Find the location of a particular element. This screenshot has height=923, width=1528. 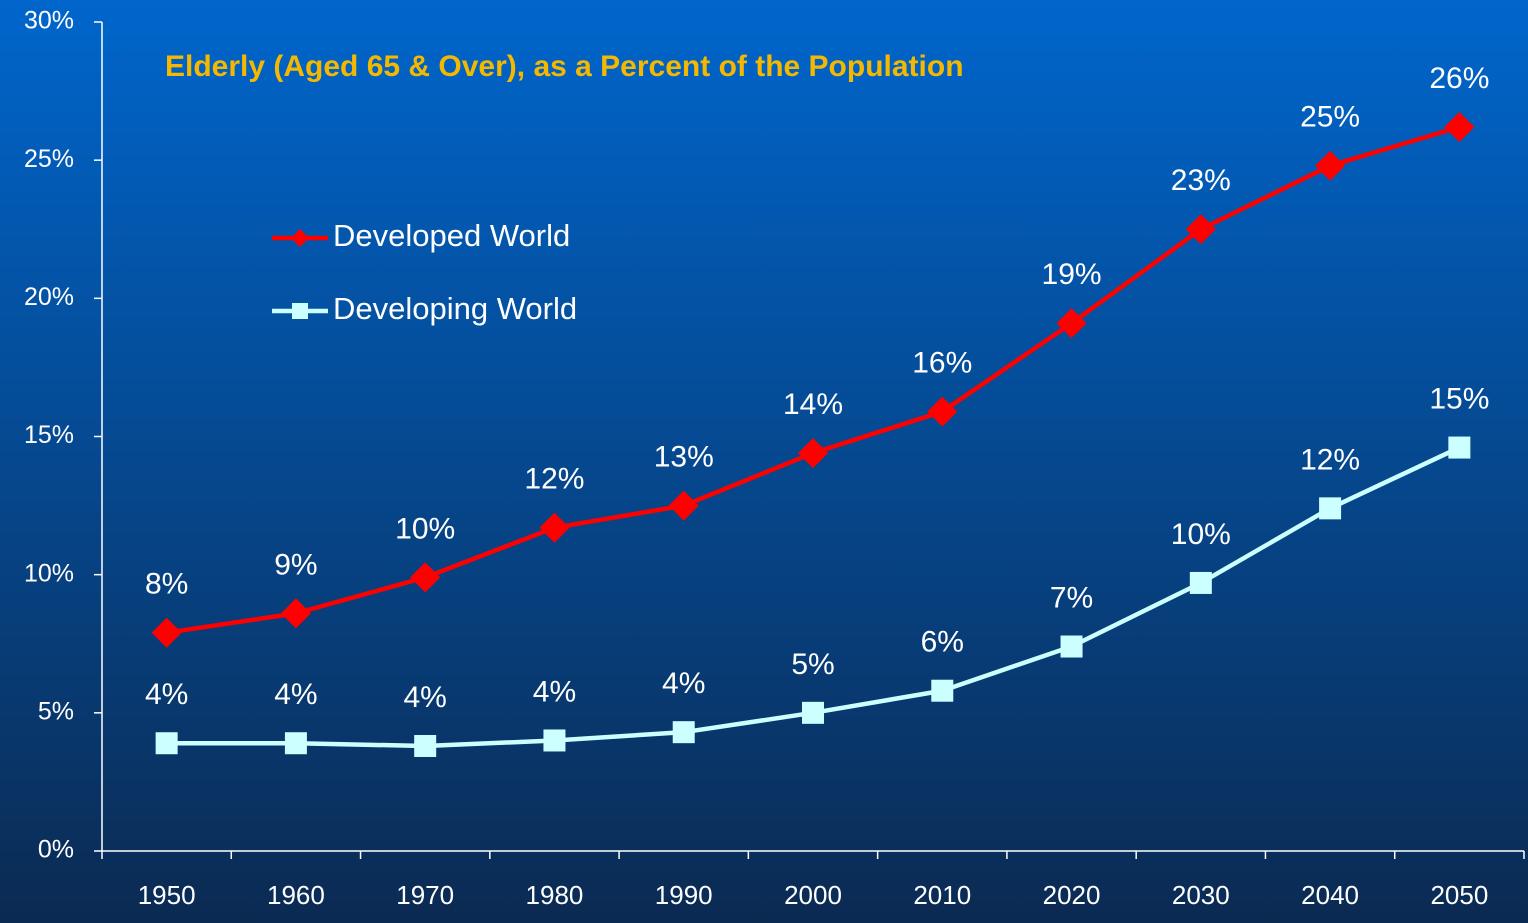

x-tick-label: 2010 is located at coordinates (942, 895).